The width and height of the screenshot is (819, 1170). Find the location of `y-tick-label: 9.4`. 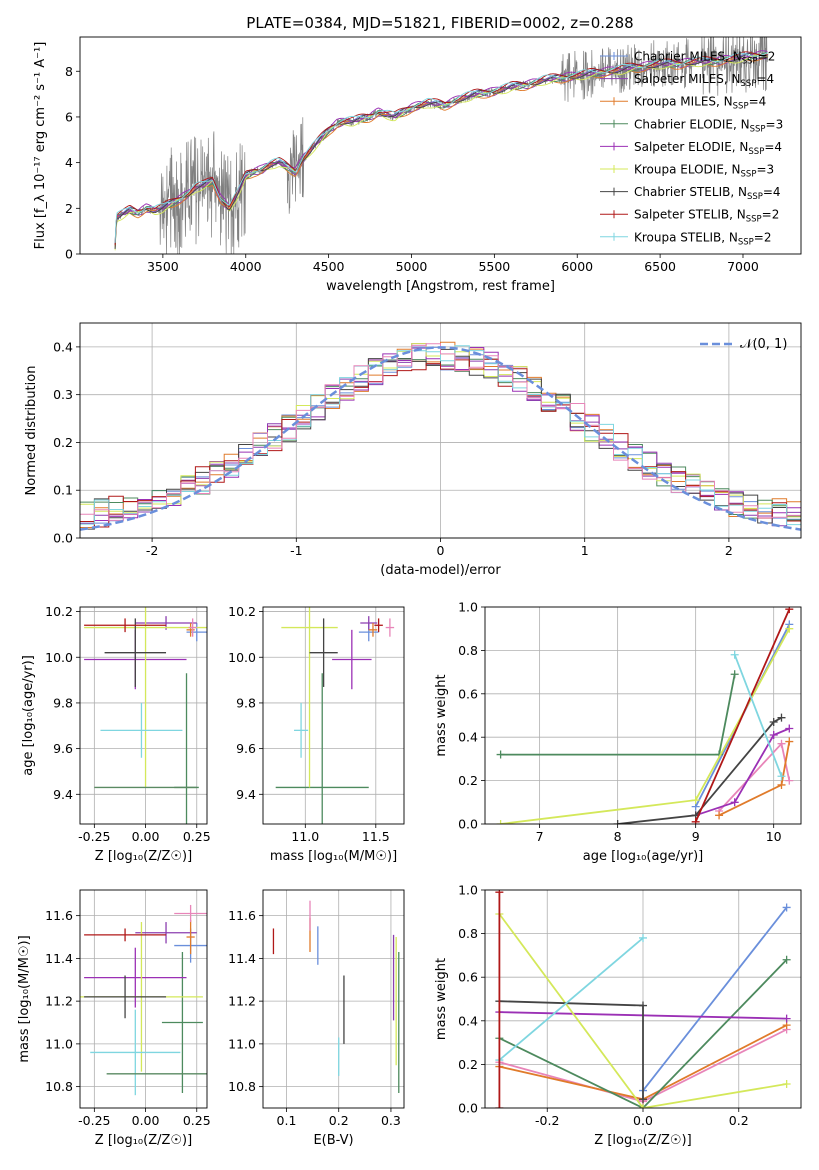

y-tick-label: 9.4 is located at coordinates (63, 794).